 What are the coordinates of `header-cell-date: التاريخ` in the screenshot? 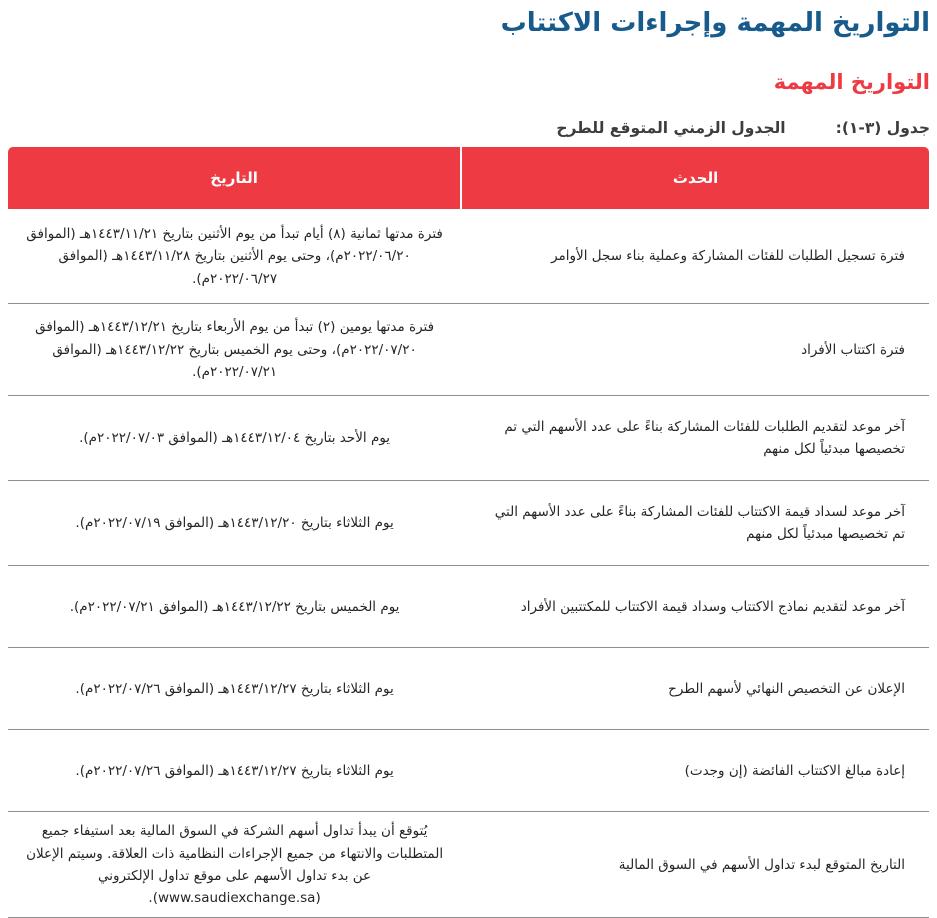 It's located at (235, 178).